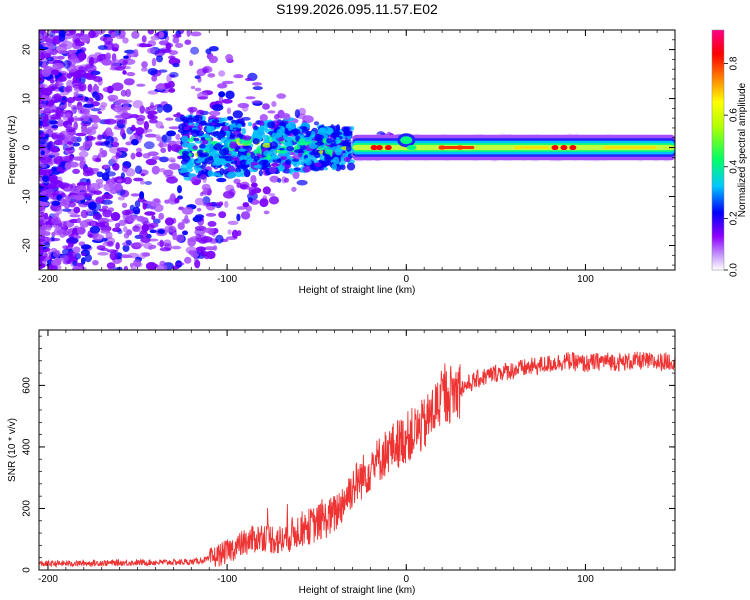 The width and height of the screenshot is (750, 600). Describe the element at coordinates (585, 579) in the screenshot. I see `x-tick-label: 100` at that location.